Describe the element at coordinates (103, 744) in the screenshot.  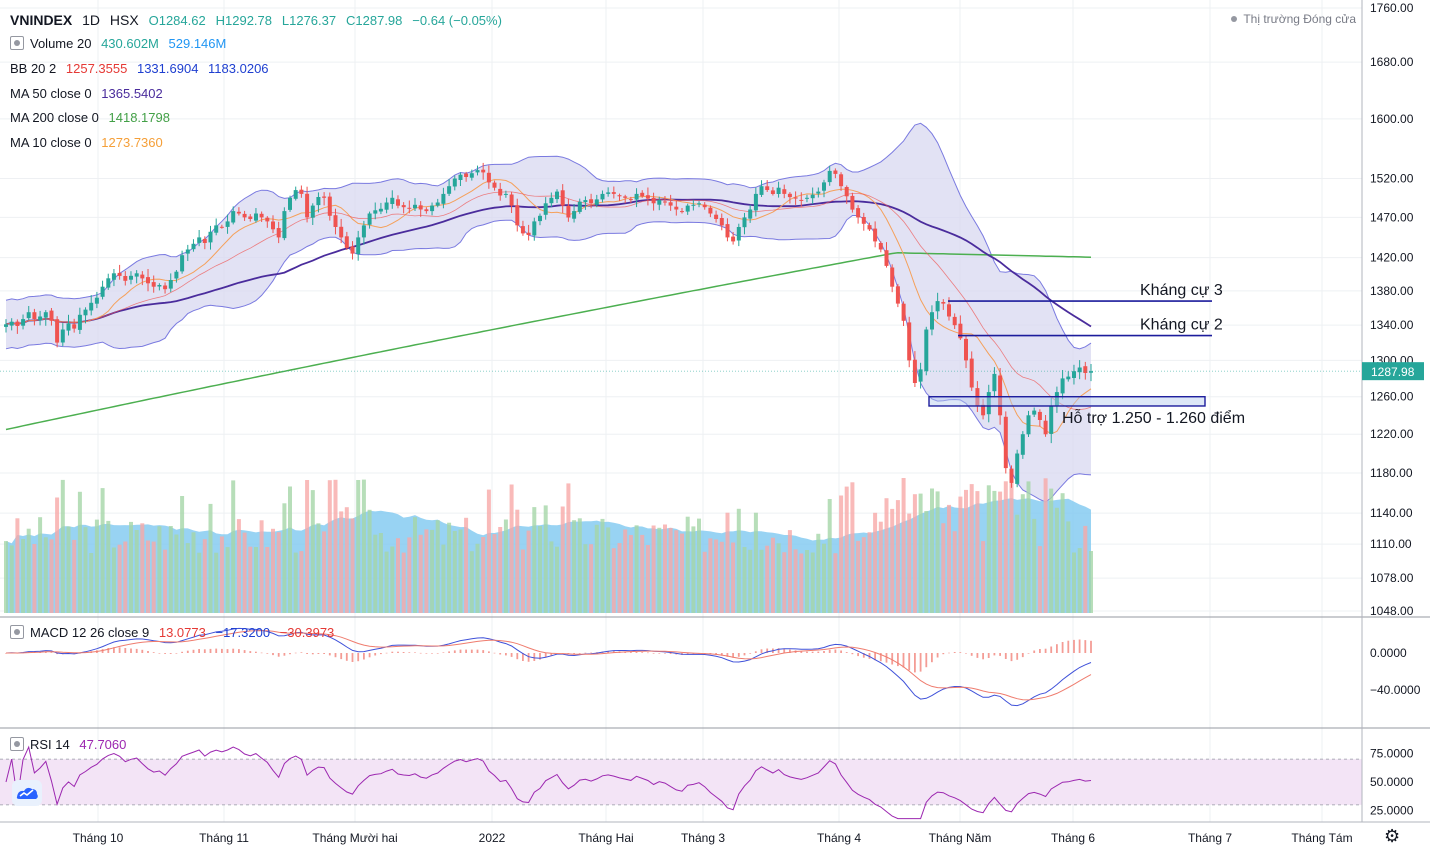
I see `legend-rsi-v1: 47.7060` at that location.